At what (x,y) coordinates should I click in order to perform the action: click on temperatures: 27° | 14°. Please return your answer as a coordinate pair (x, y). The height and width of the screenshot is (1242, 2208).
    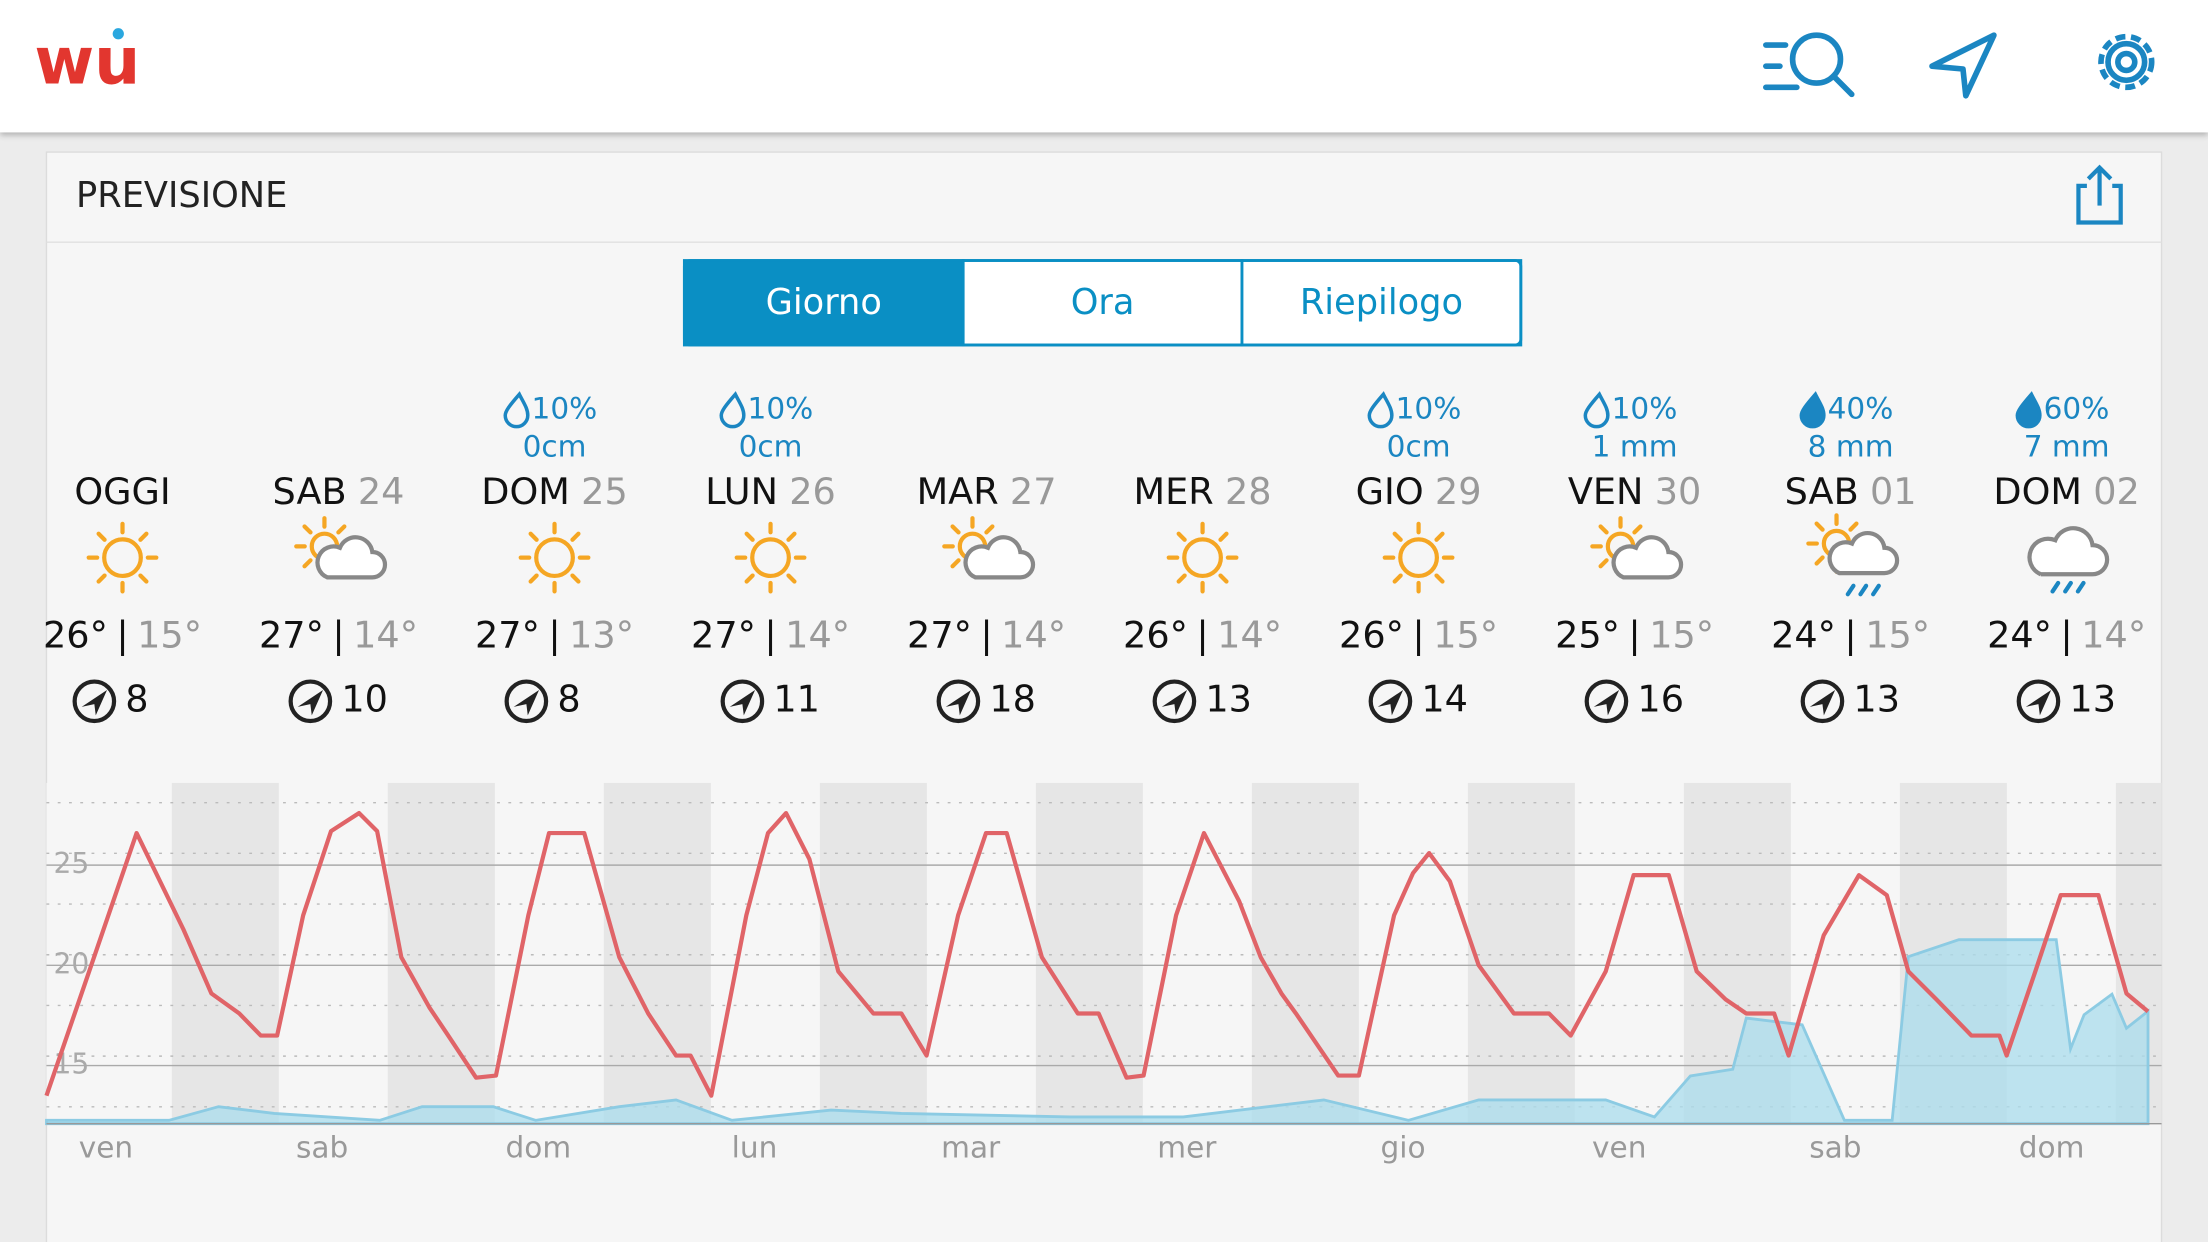
    Looking at the image, I should click on (338, 634).